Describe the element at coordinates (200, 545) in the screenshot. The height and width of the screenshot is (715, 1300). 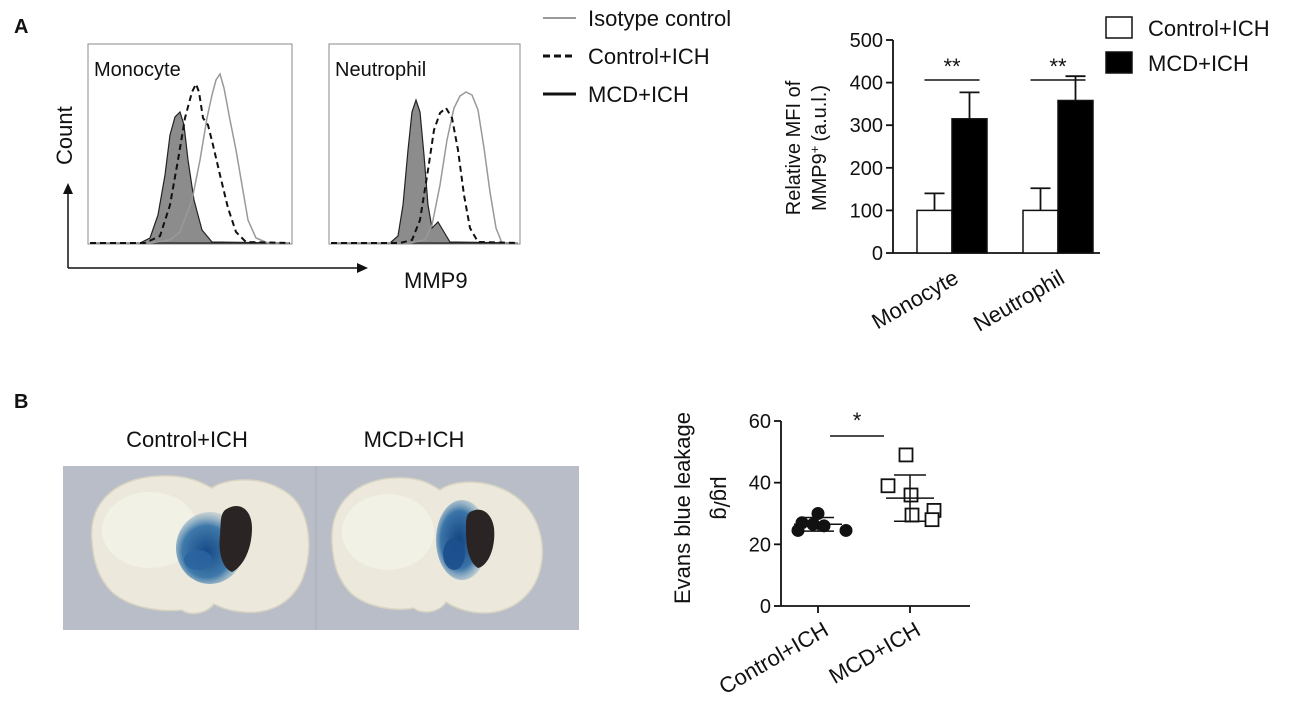
I see `brain-slice-control` at that location.